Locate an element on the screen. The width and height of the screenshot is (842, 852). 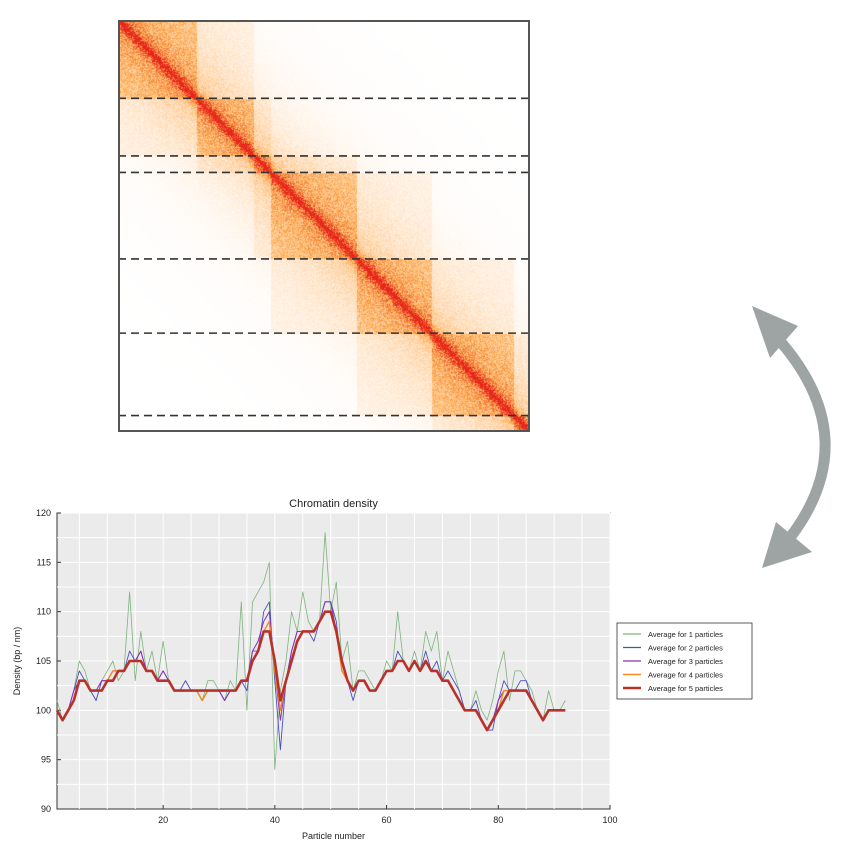
x-tick-label: 60 is located at coordinates (387, 820).